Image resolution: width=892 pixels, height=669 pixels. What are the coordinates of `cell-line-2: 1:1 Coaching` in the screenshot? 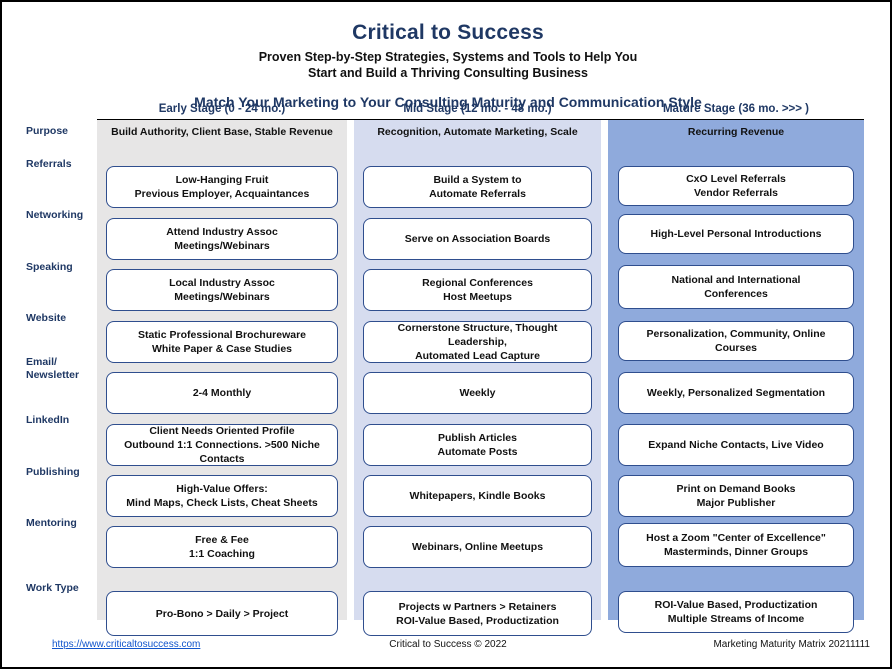 It's located at (222, 554).